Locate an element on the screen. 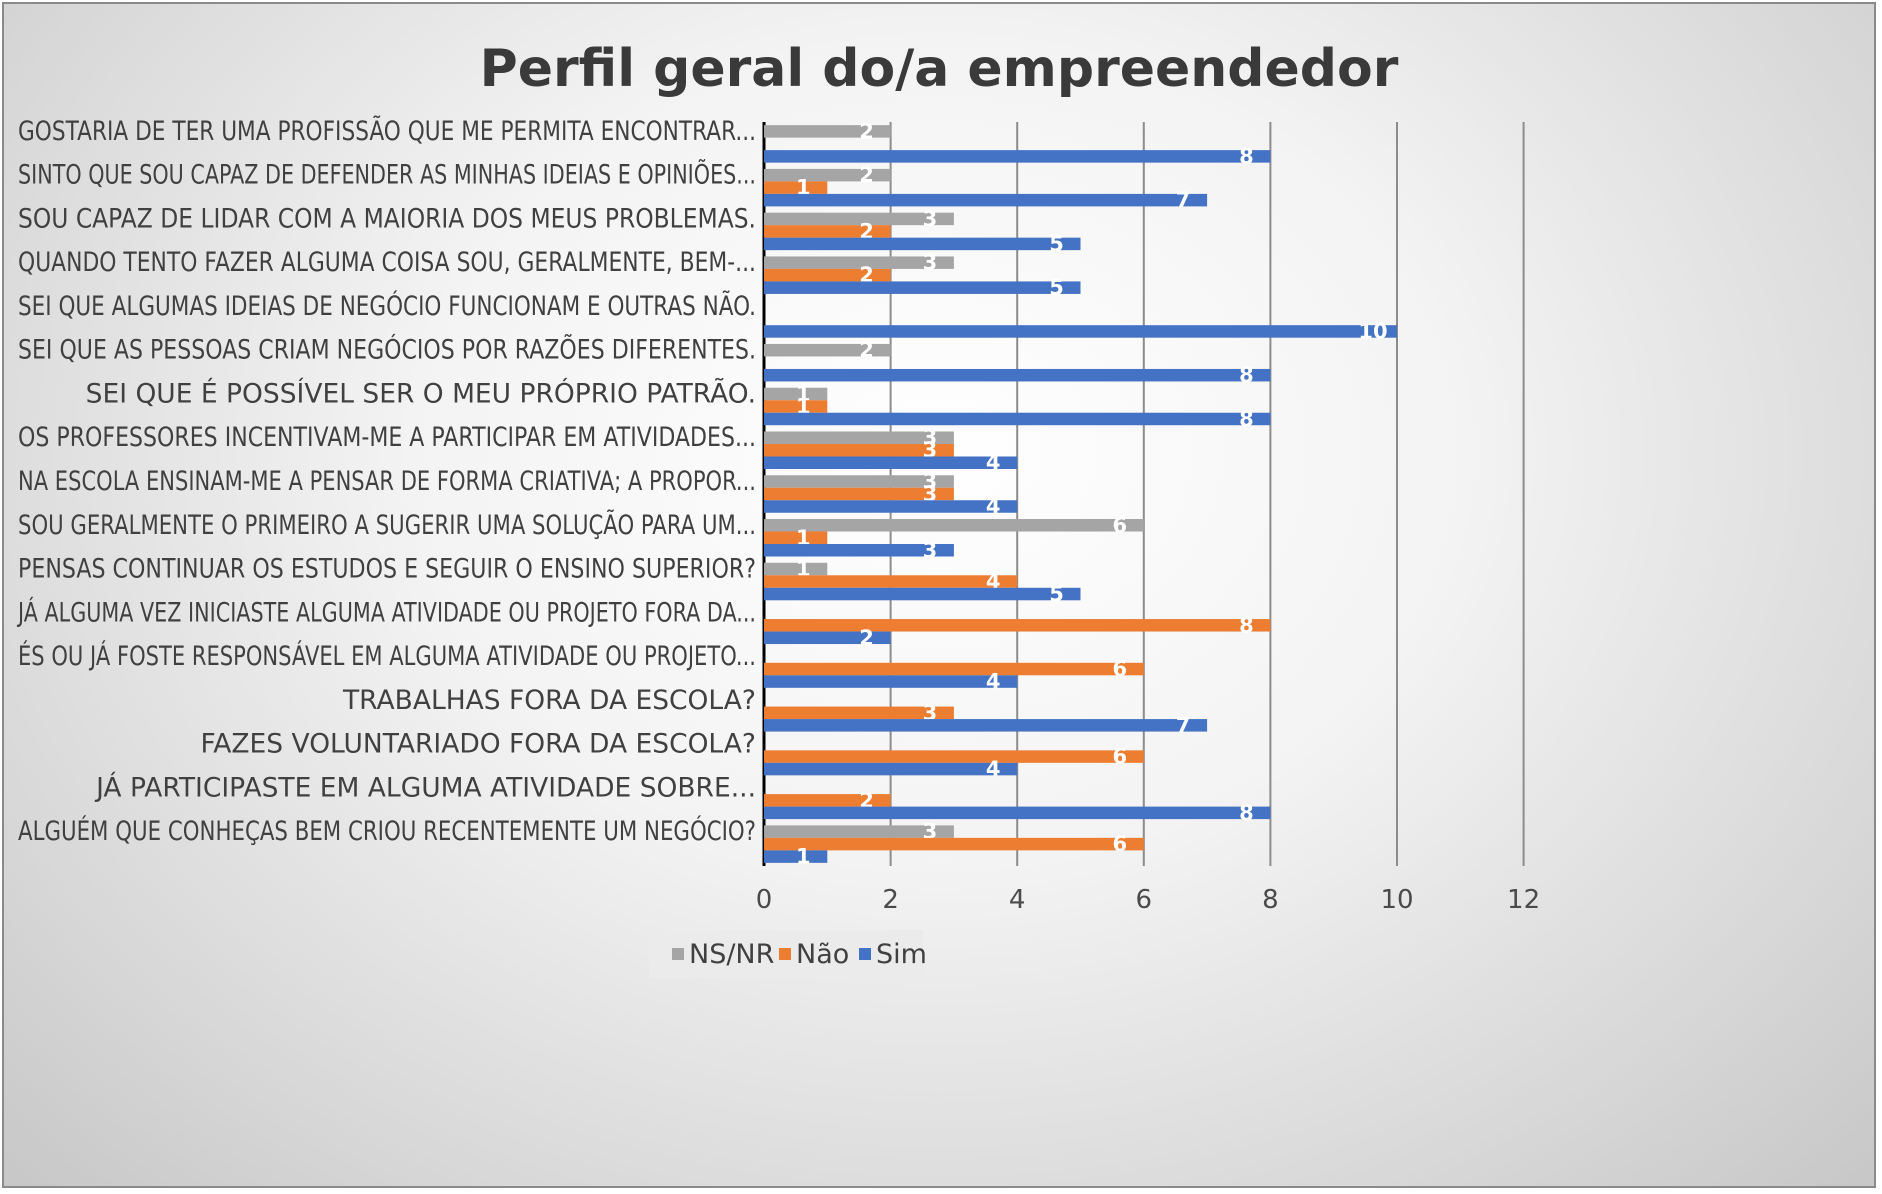 The width and height of the screenshot is (1882, 1194). legend: NS/NR Não Sim is located at coordinates (788, 954).